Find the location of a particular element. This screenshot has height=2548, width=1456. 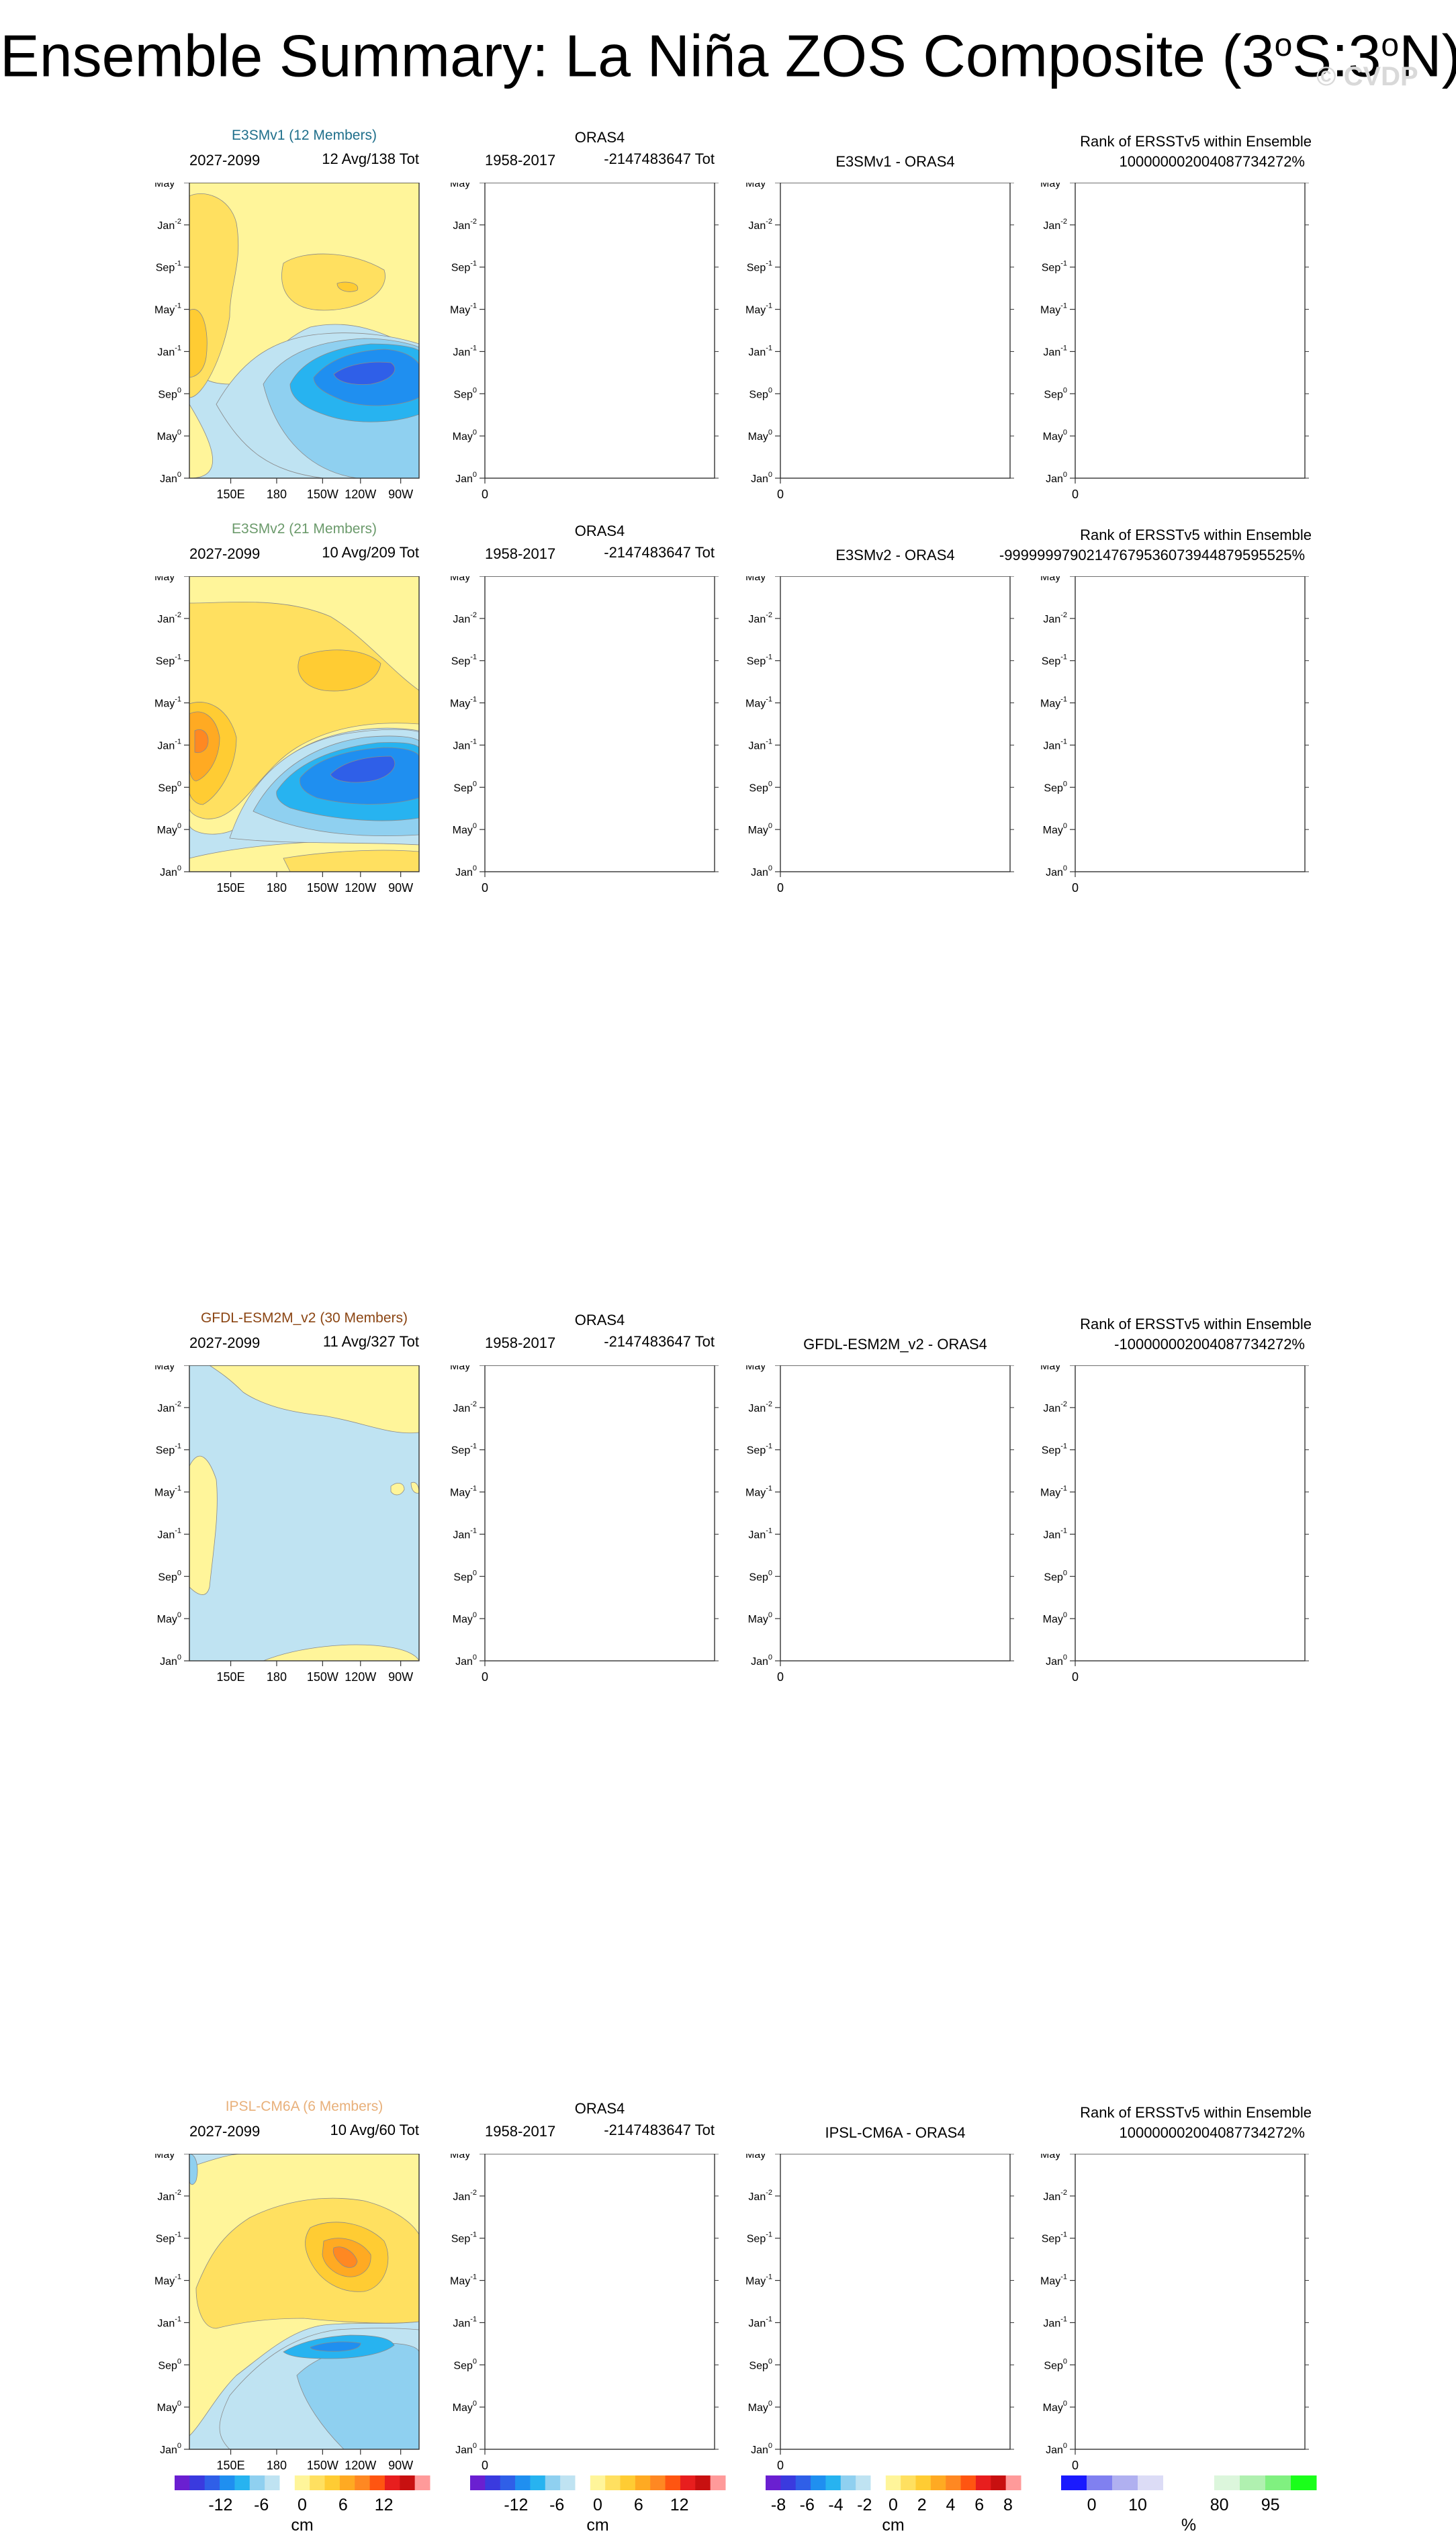

panel-r2-c1: May-2 Jan-2 Sep-1 May-1 Jan-1 Sep0 May0 Jan0 0 is located at coordinates (584, 1524).